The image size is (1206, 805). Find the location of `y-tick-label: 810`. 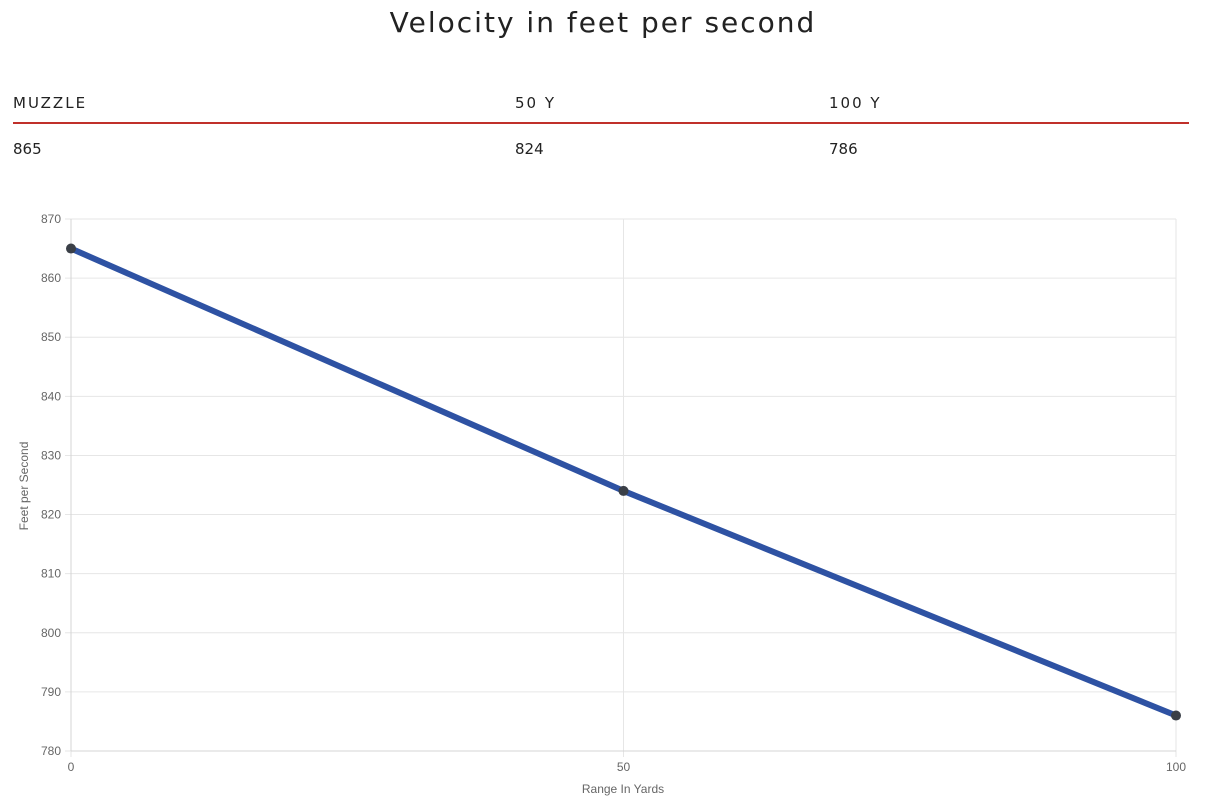

y-tick-label: 810 is located at coordinates (51, 574).